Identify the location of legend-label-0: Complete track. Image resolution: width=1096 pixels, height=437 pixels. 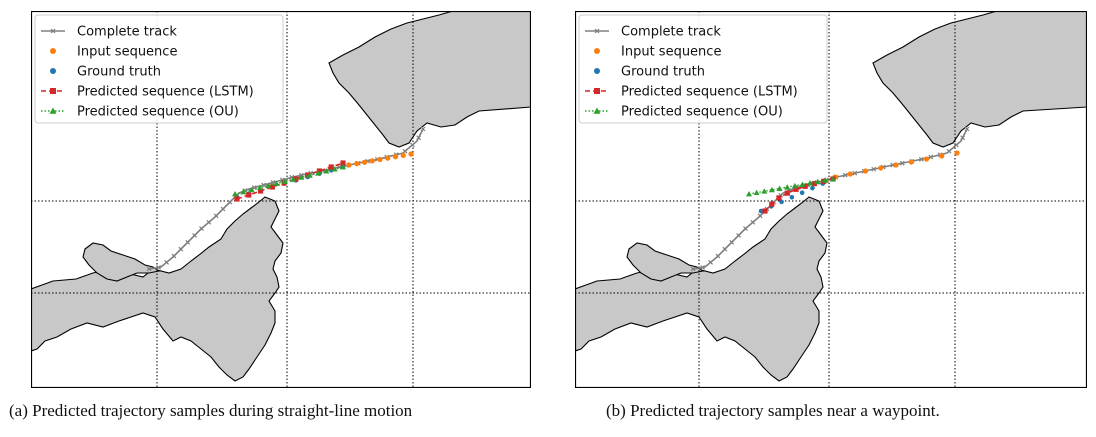
(127, 32).